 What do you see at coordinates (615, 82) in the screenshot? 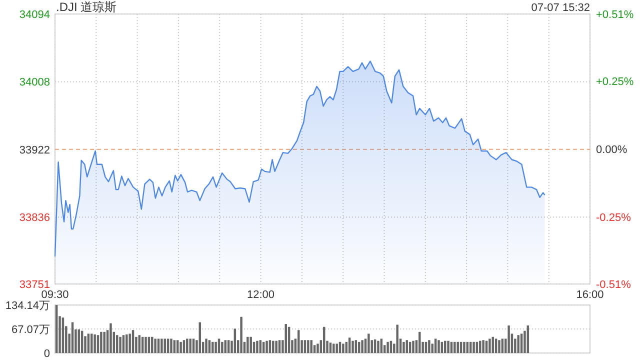
I see `y2-tick-label: +0.25%` at bounding box center [615, 82].